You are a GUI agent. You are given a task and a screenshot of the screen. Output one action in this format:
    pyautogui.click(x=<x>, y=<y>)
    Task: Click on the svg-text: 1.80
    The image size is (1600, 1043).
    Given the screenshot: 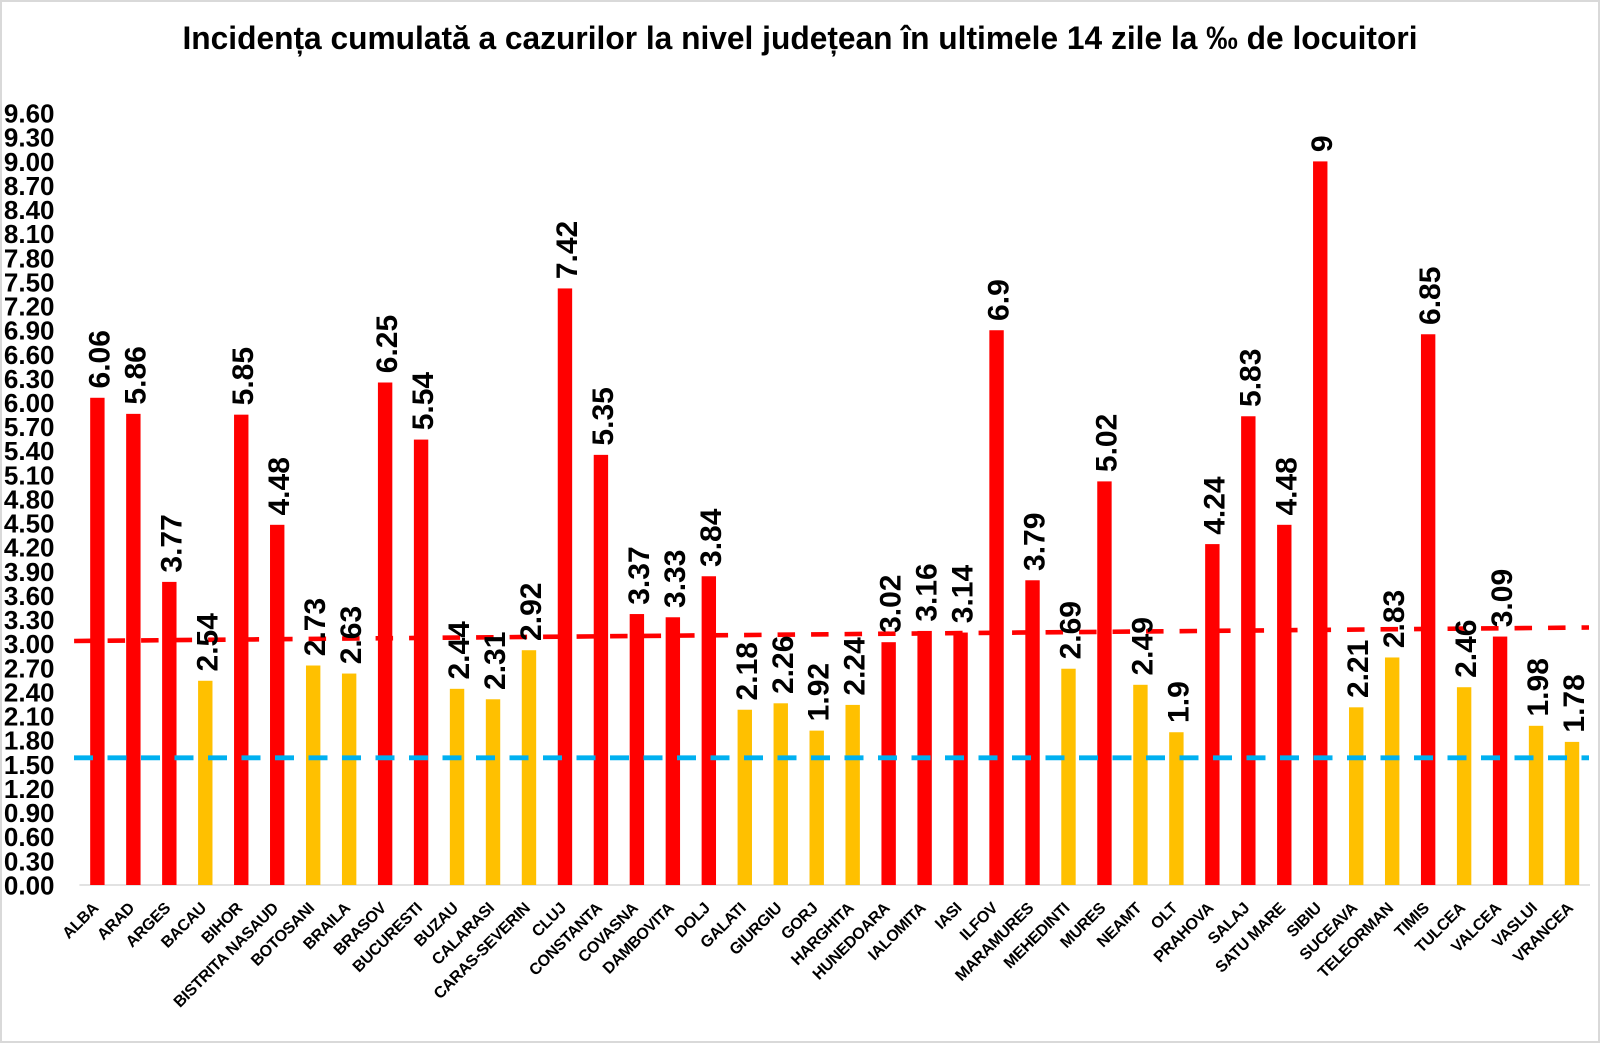 What is the action you would take?
    pyautogui.click(x=29, y=741)
    